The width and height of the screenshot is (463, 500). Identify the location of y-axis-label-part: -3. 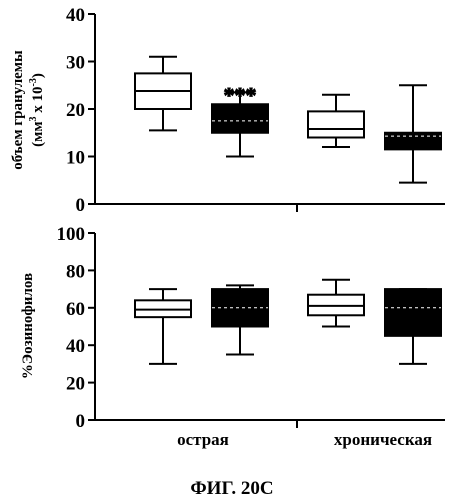
(33, 82).